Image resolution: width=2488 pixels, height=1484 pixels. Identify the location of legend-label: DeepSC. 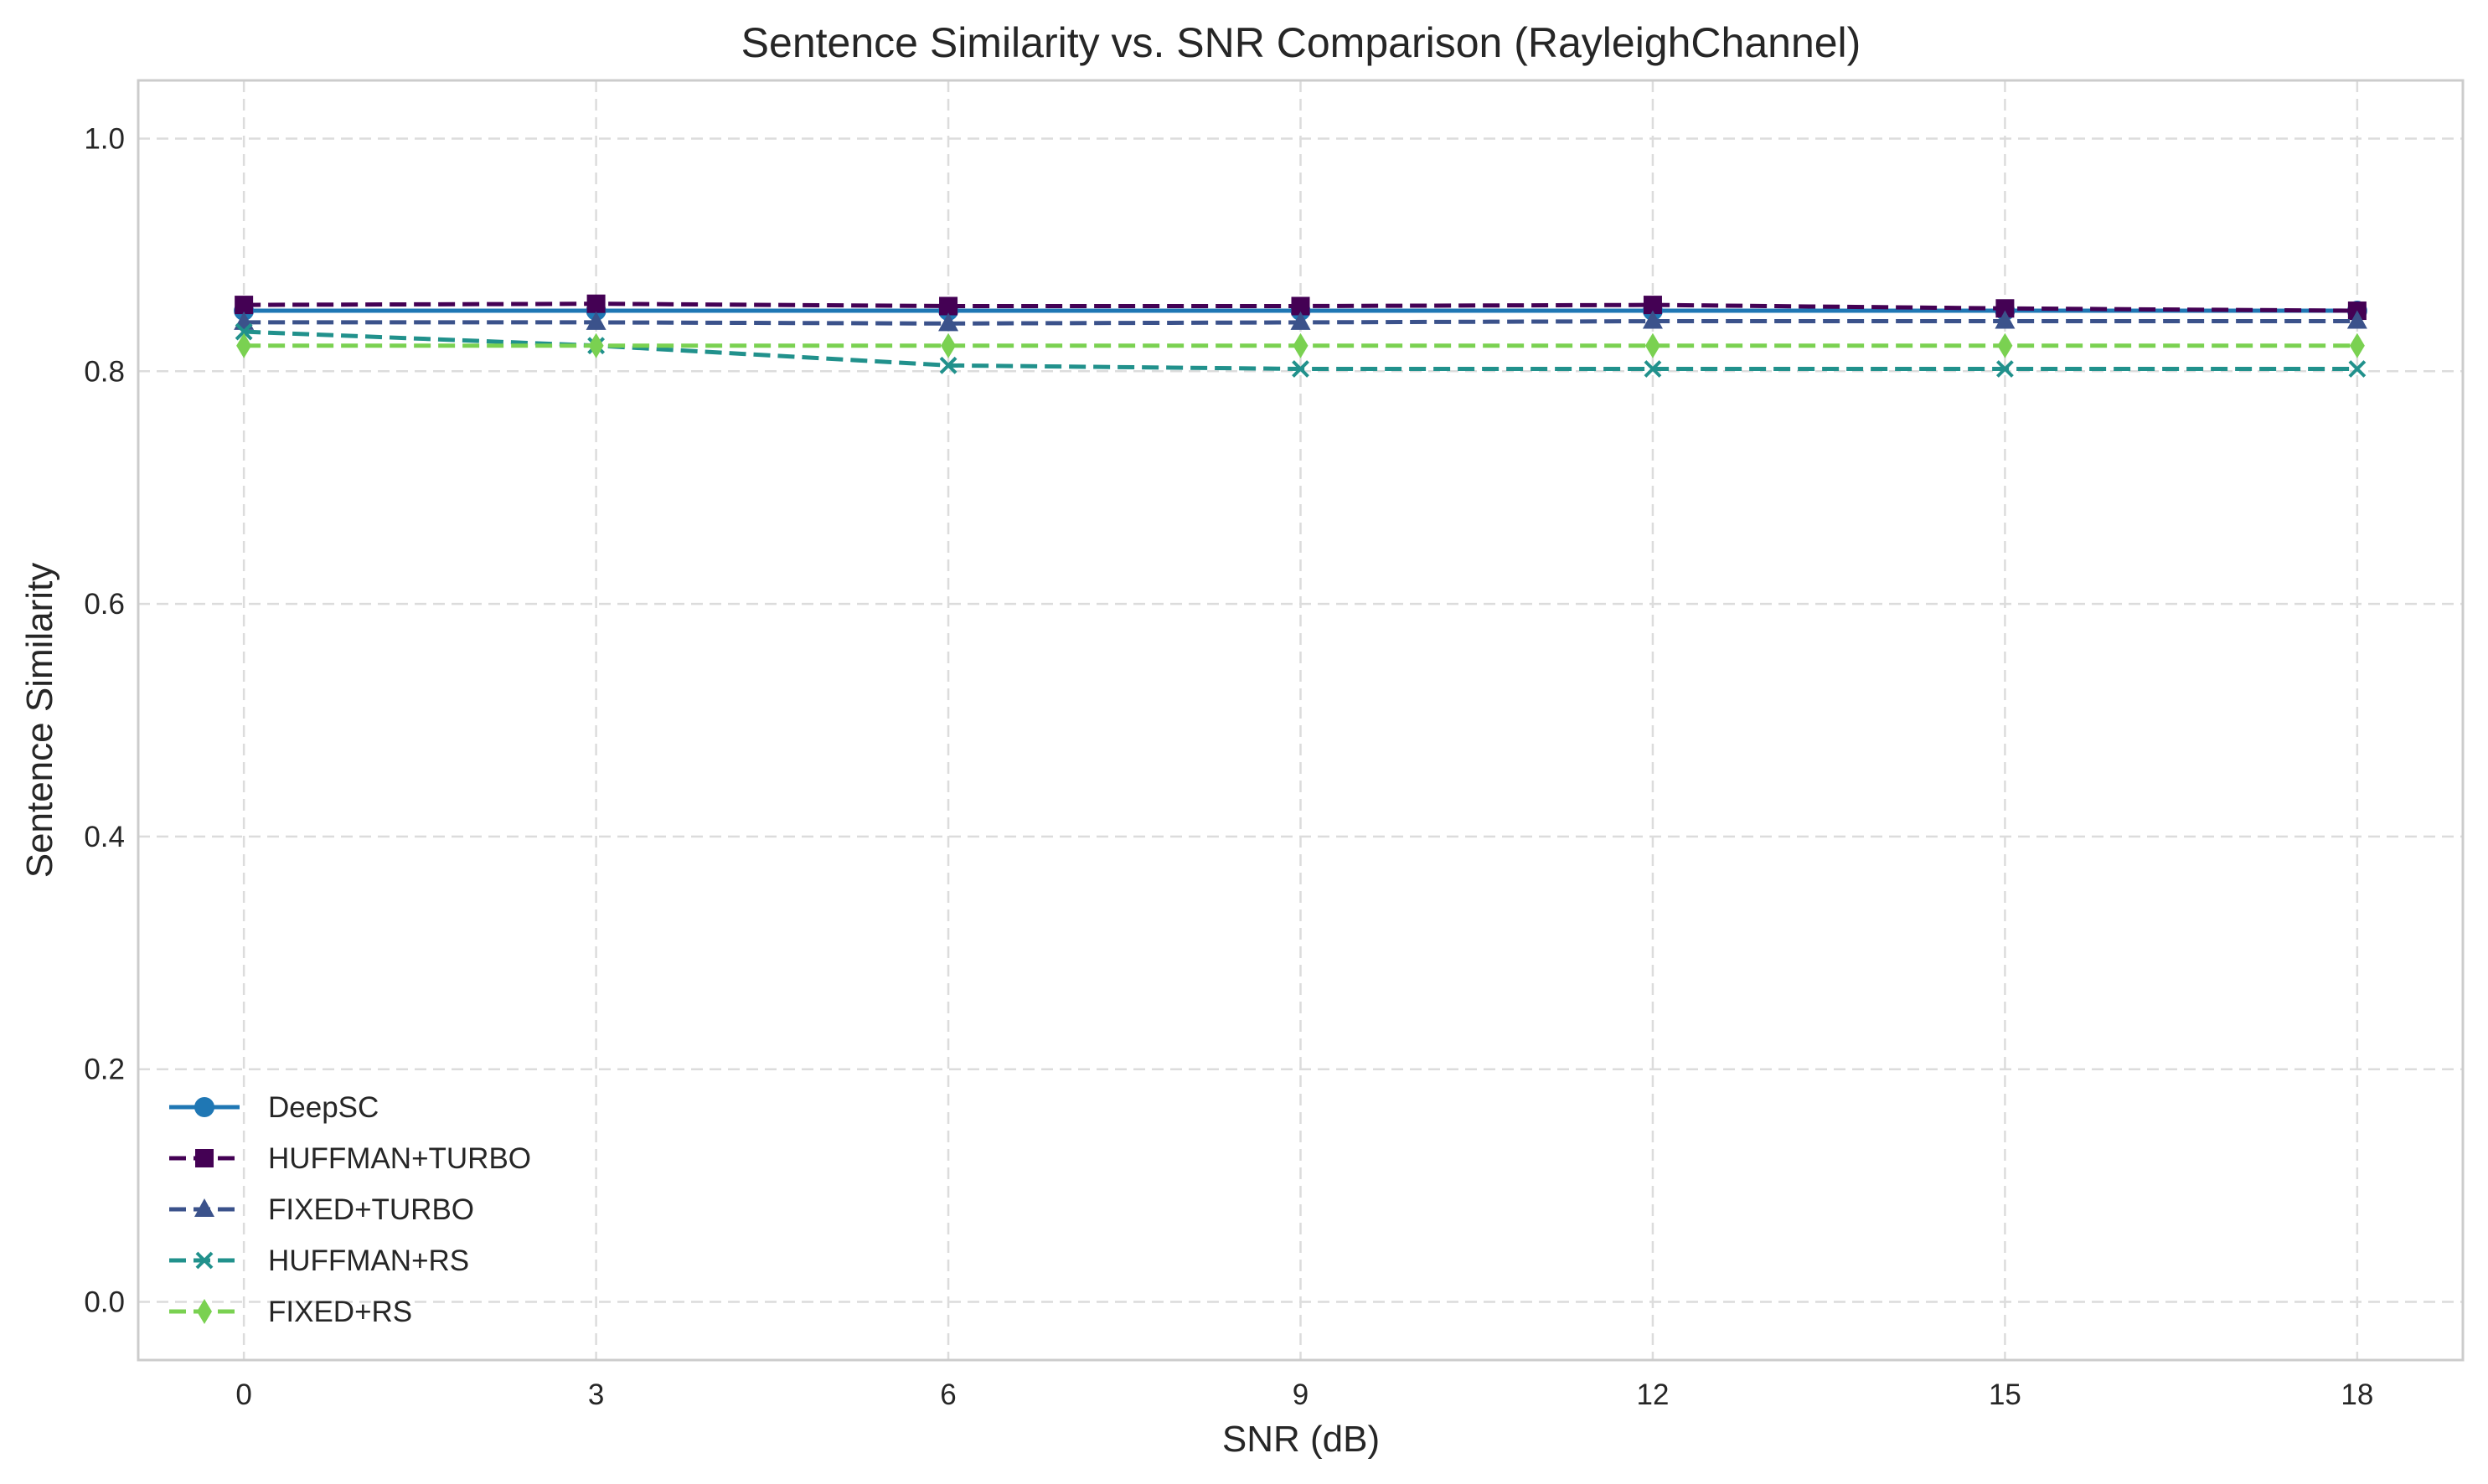
(323, 1107).